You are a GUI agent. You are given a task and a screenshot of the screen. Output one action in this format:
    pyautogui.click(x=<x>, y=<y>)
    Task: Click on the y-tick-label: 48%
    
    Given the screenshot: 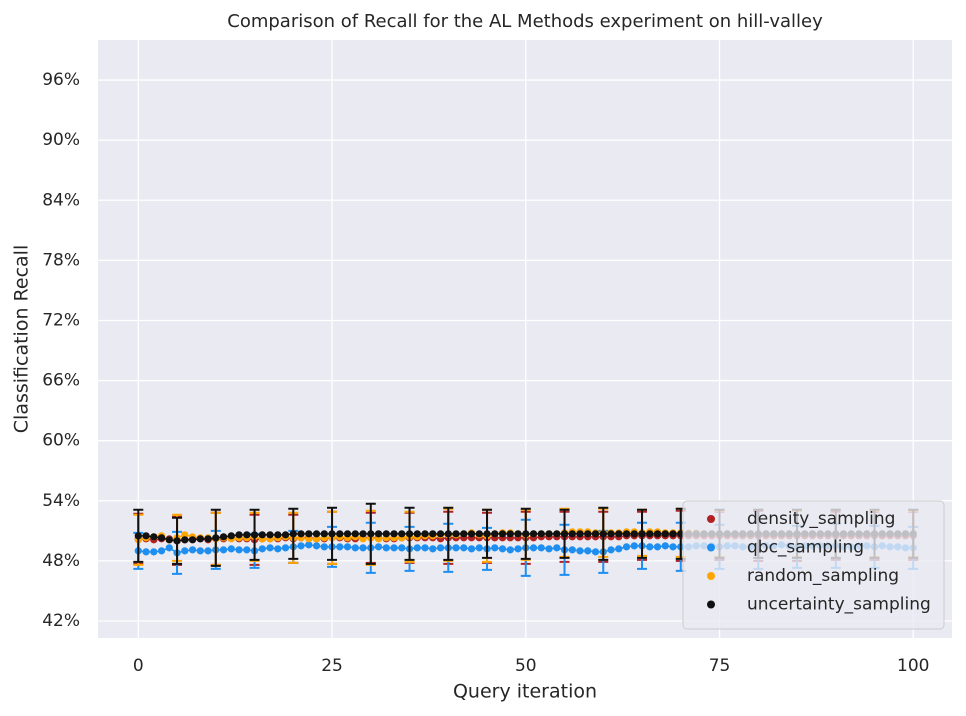 What is the action you would take?
    pyautogui.click(x=61, y=561)
    